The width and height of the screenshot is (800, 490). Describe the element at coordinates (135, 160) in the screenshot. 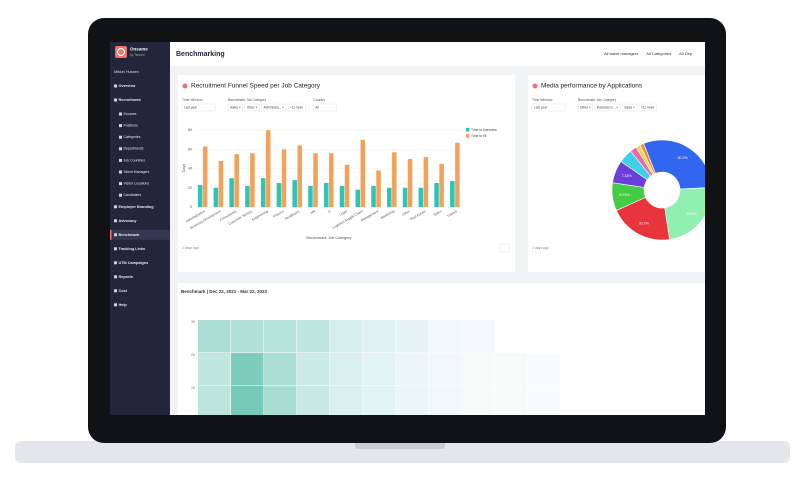

I see `menu-item: Job Countries` at that location.